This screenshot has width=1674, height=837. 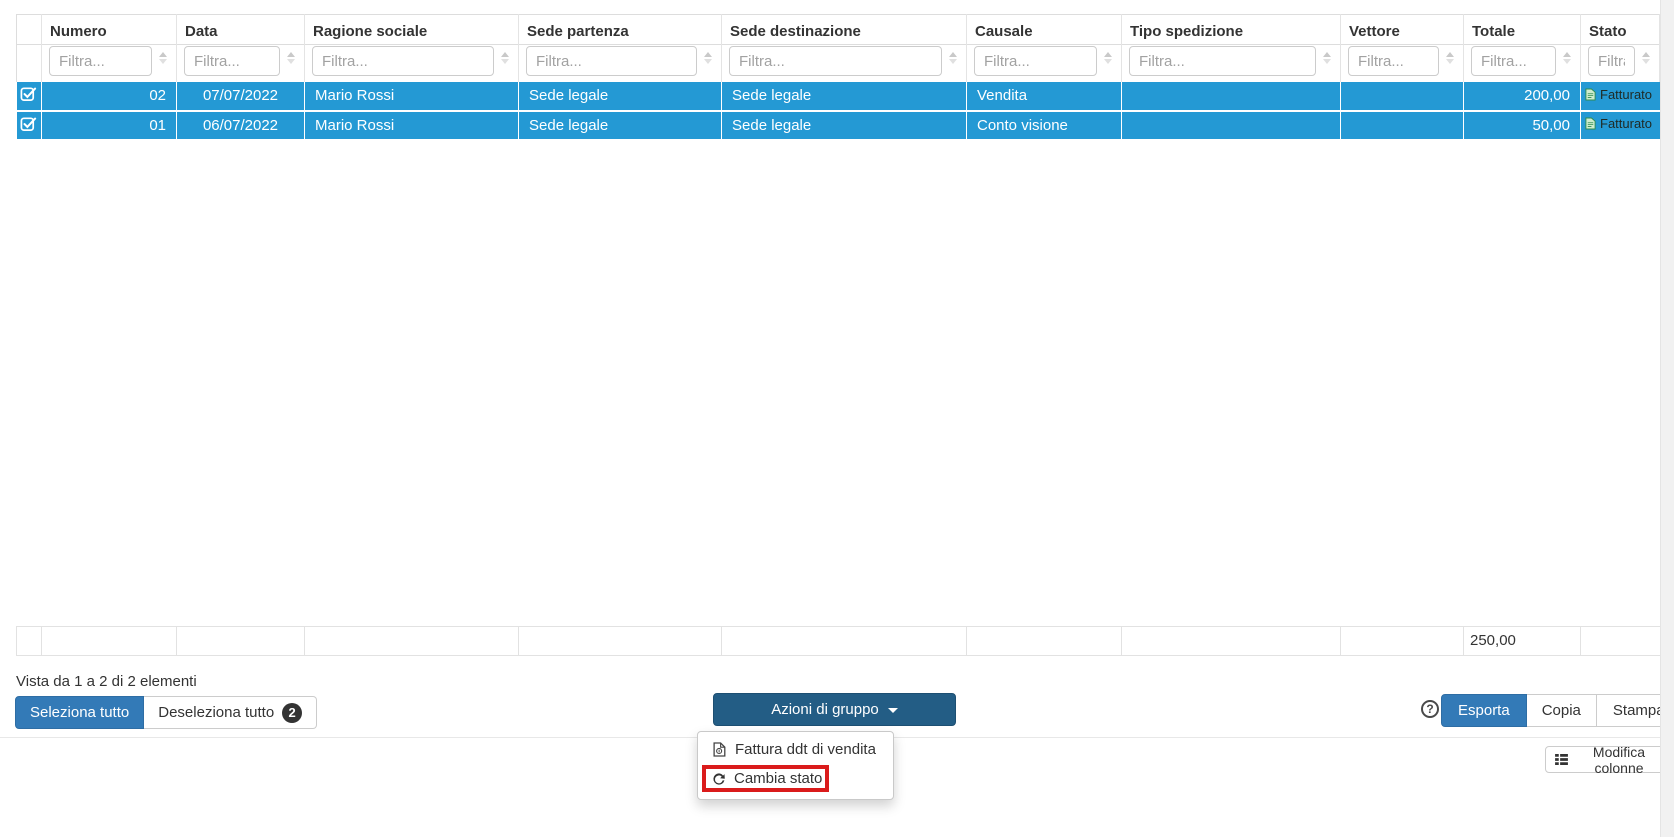 I want to click on column-header-causale: Causale, so click(x=1044, y=29).